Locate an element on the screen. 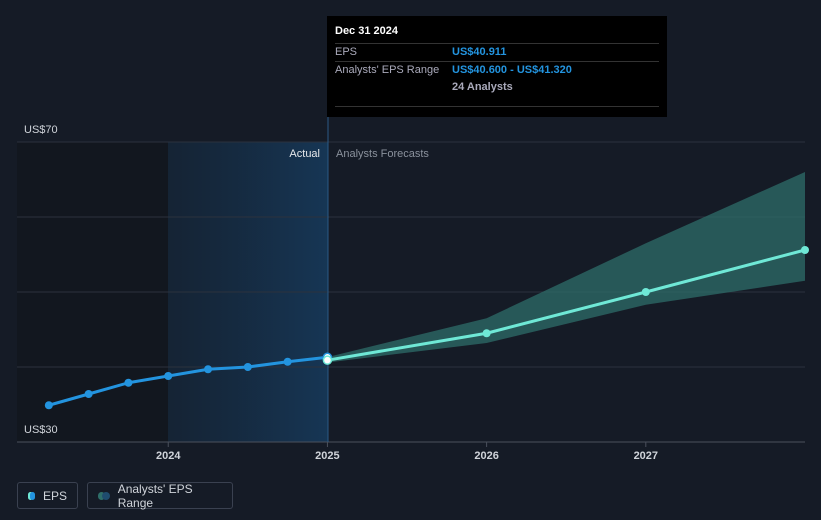 The height and width of the screenshot is (520, 821). legend-eps: EPS is located at coordinates (47, 495).